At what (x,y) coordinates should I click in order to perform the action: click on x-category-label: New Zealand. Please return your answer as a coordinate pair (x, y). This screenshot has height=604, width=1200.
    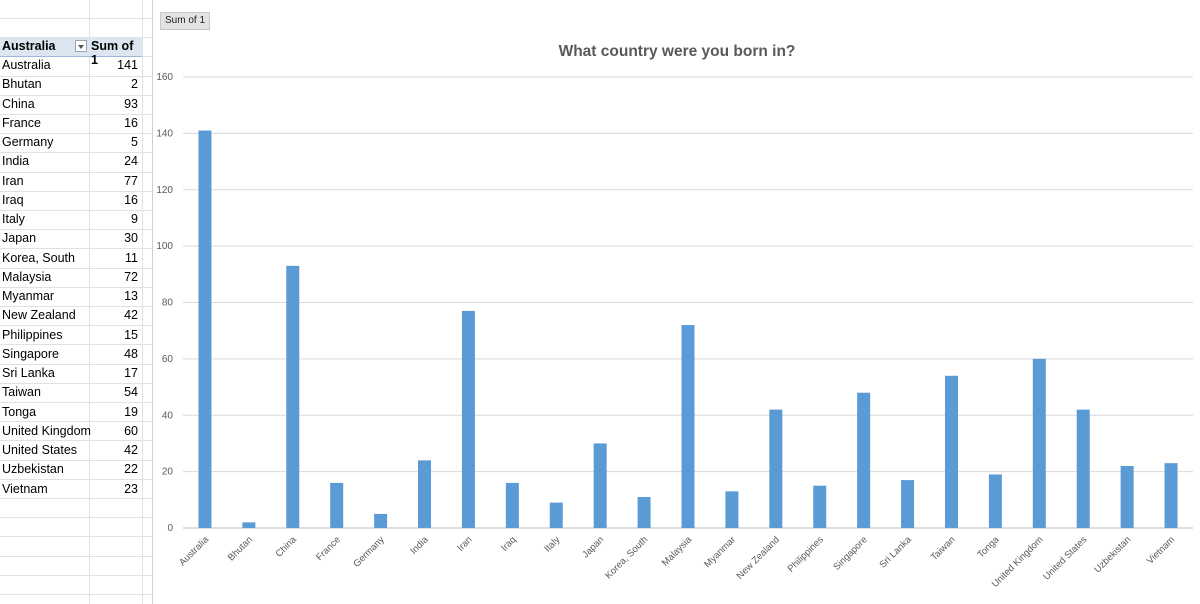
    Looking at the image, I should click on (758, 557).